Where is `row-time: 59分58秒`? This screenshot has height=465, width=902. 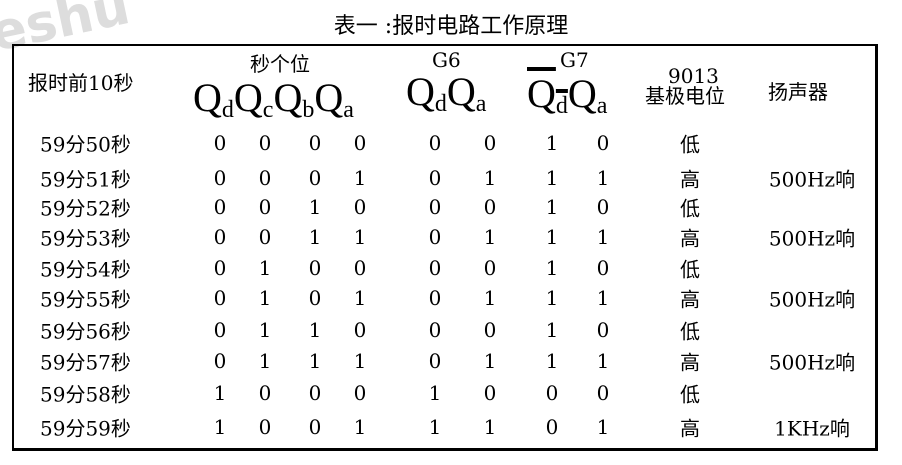 row-time: 59分58秒 is located at coordinates (85, 394).